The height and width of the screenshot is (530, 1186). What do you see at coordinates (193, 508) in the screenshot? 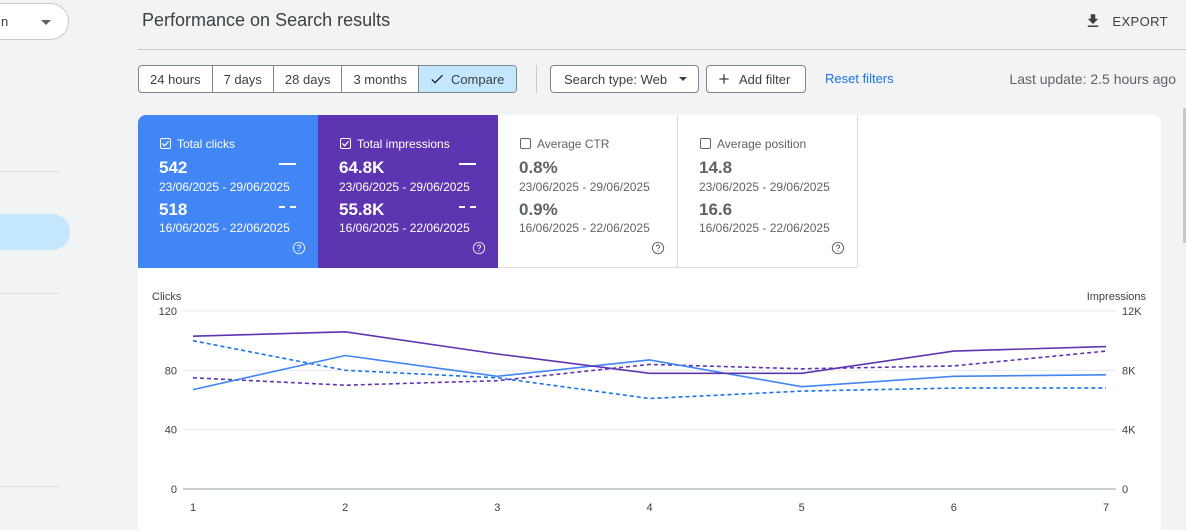
I see `x-tick-label: 1` at bounding box center [193, 508].